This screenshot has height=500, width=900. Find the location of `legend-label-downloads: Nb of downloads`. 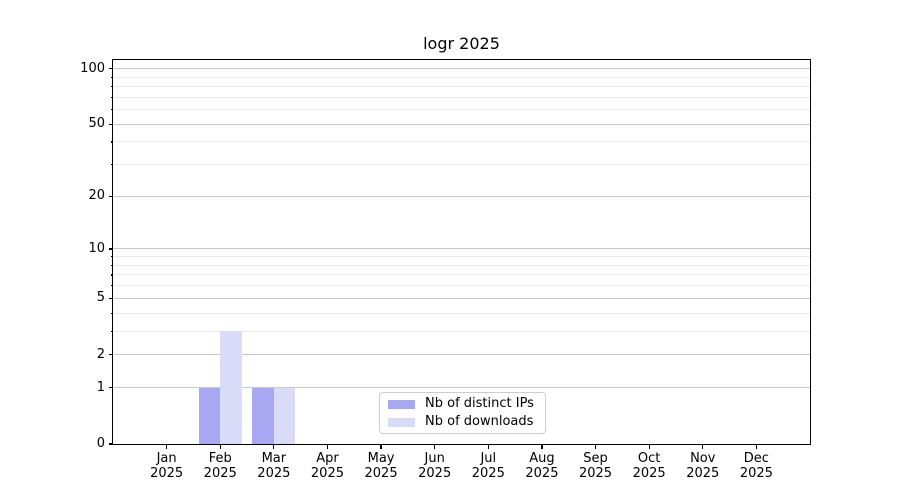

legend-label-downloads: Nb of downloads is located at coordinates (479, 421).